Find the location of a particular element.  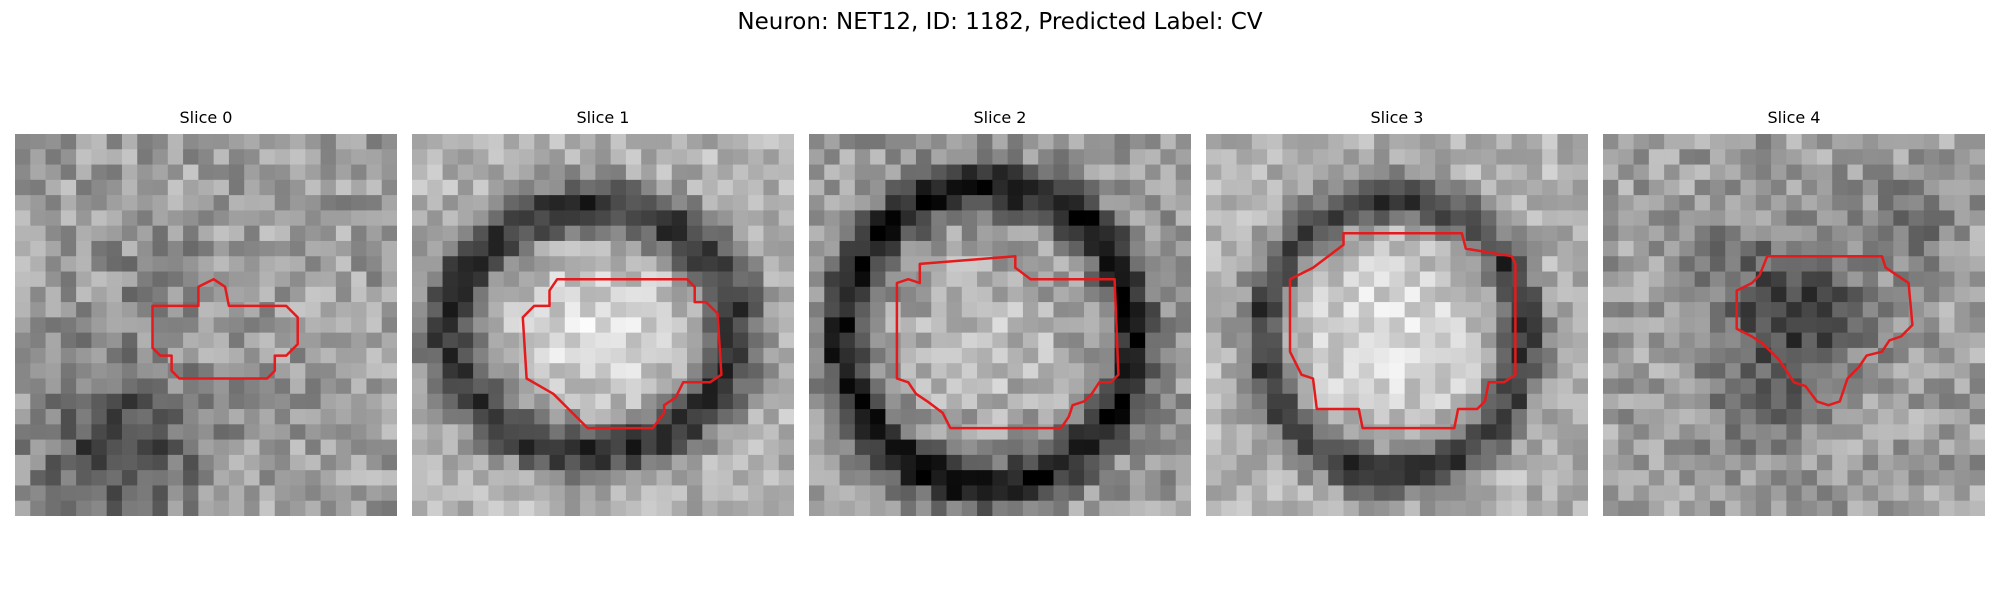

slice-title-0: Slice 0 is located at coordinates (206, 117).